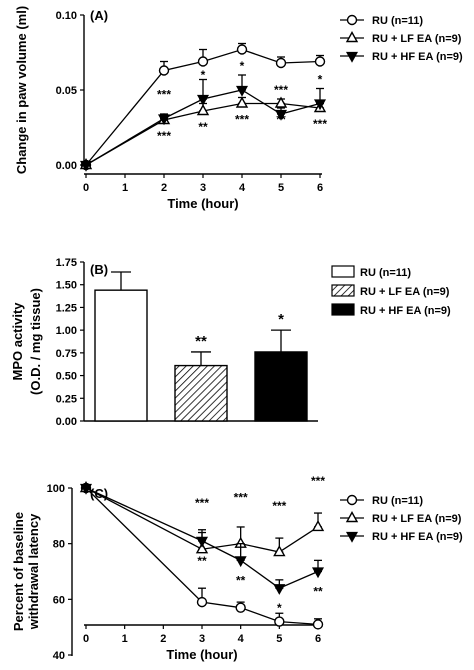 This screenshot has width=474, height=670. I want to click on y-axis-title: MPO activity, so click(17, 341).